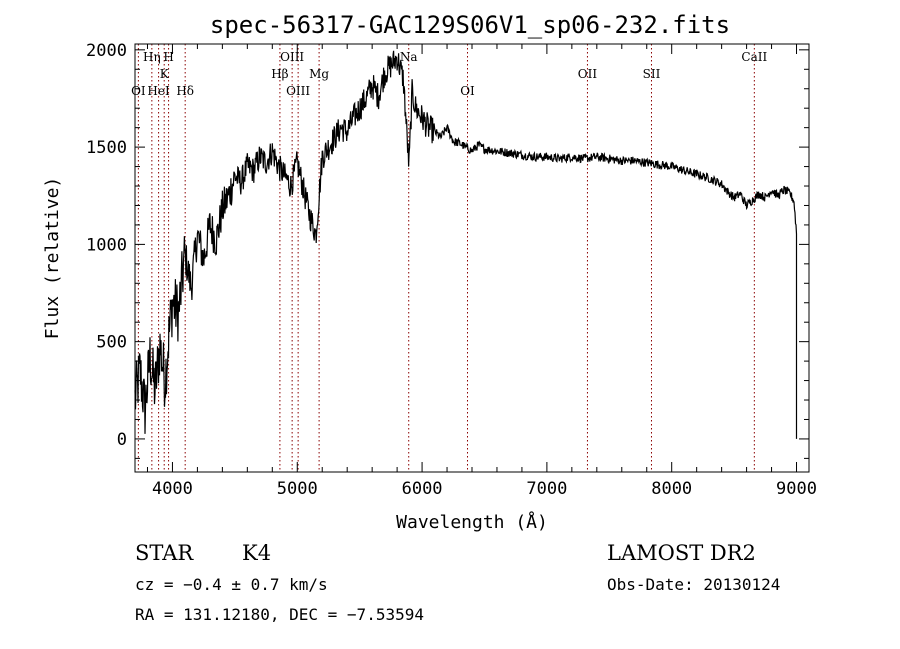  What do you see at coordinates (106, 51) in the screenshot?
I see `y-tick-label-4: 2000` at bounding box center [106, 51].